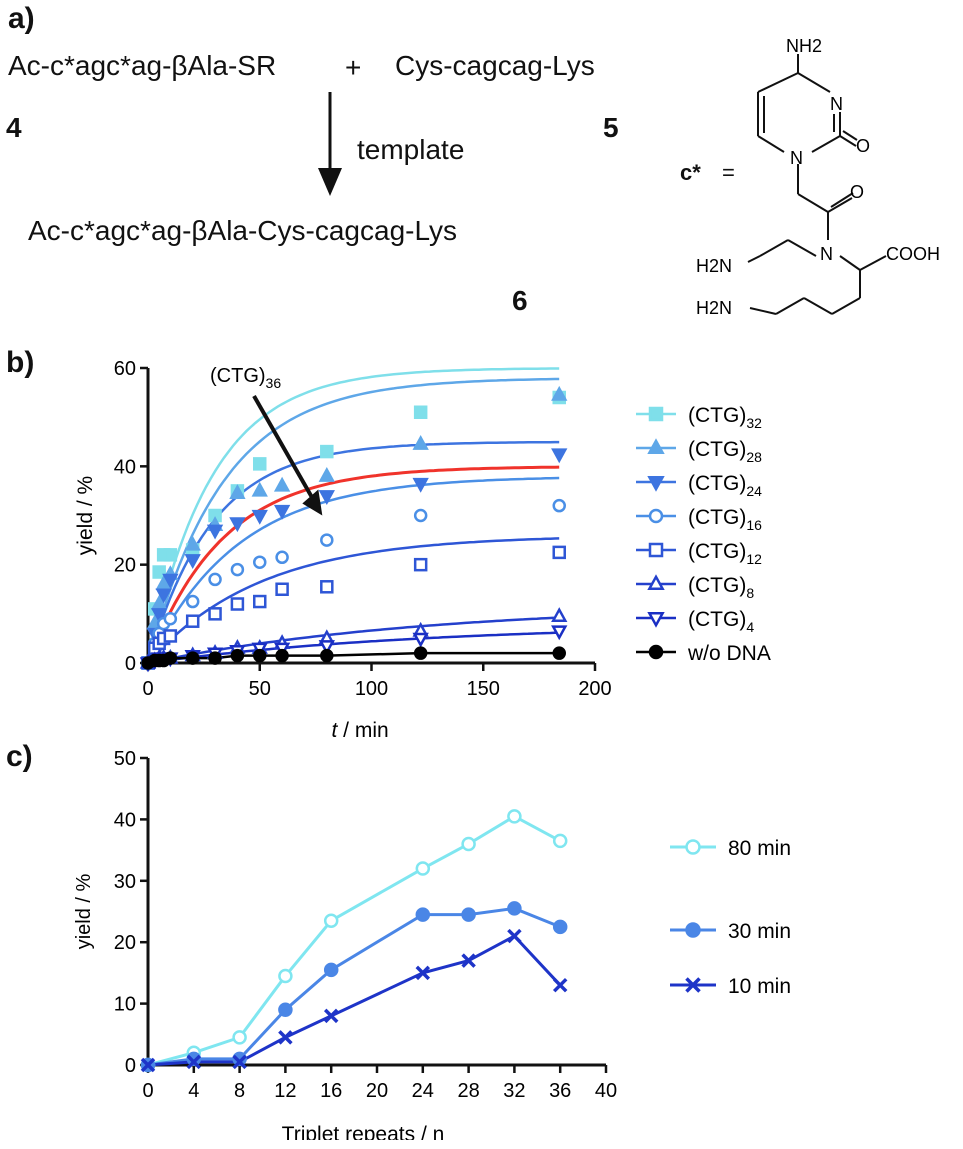 The height and width of the screenshot is (1149, 963). I want to click on legend-entry: 10 min, so click(759, 986).